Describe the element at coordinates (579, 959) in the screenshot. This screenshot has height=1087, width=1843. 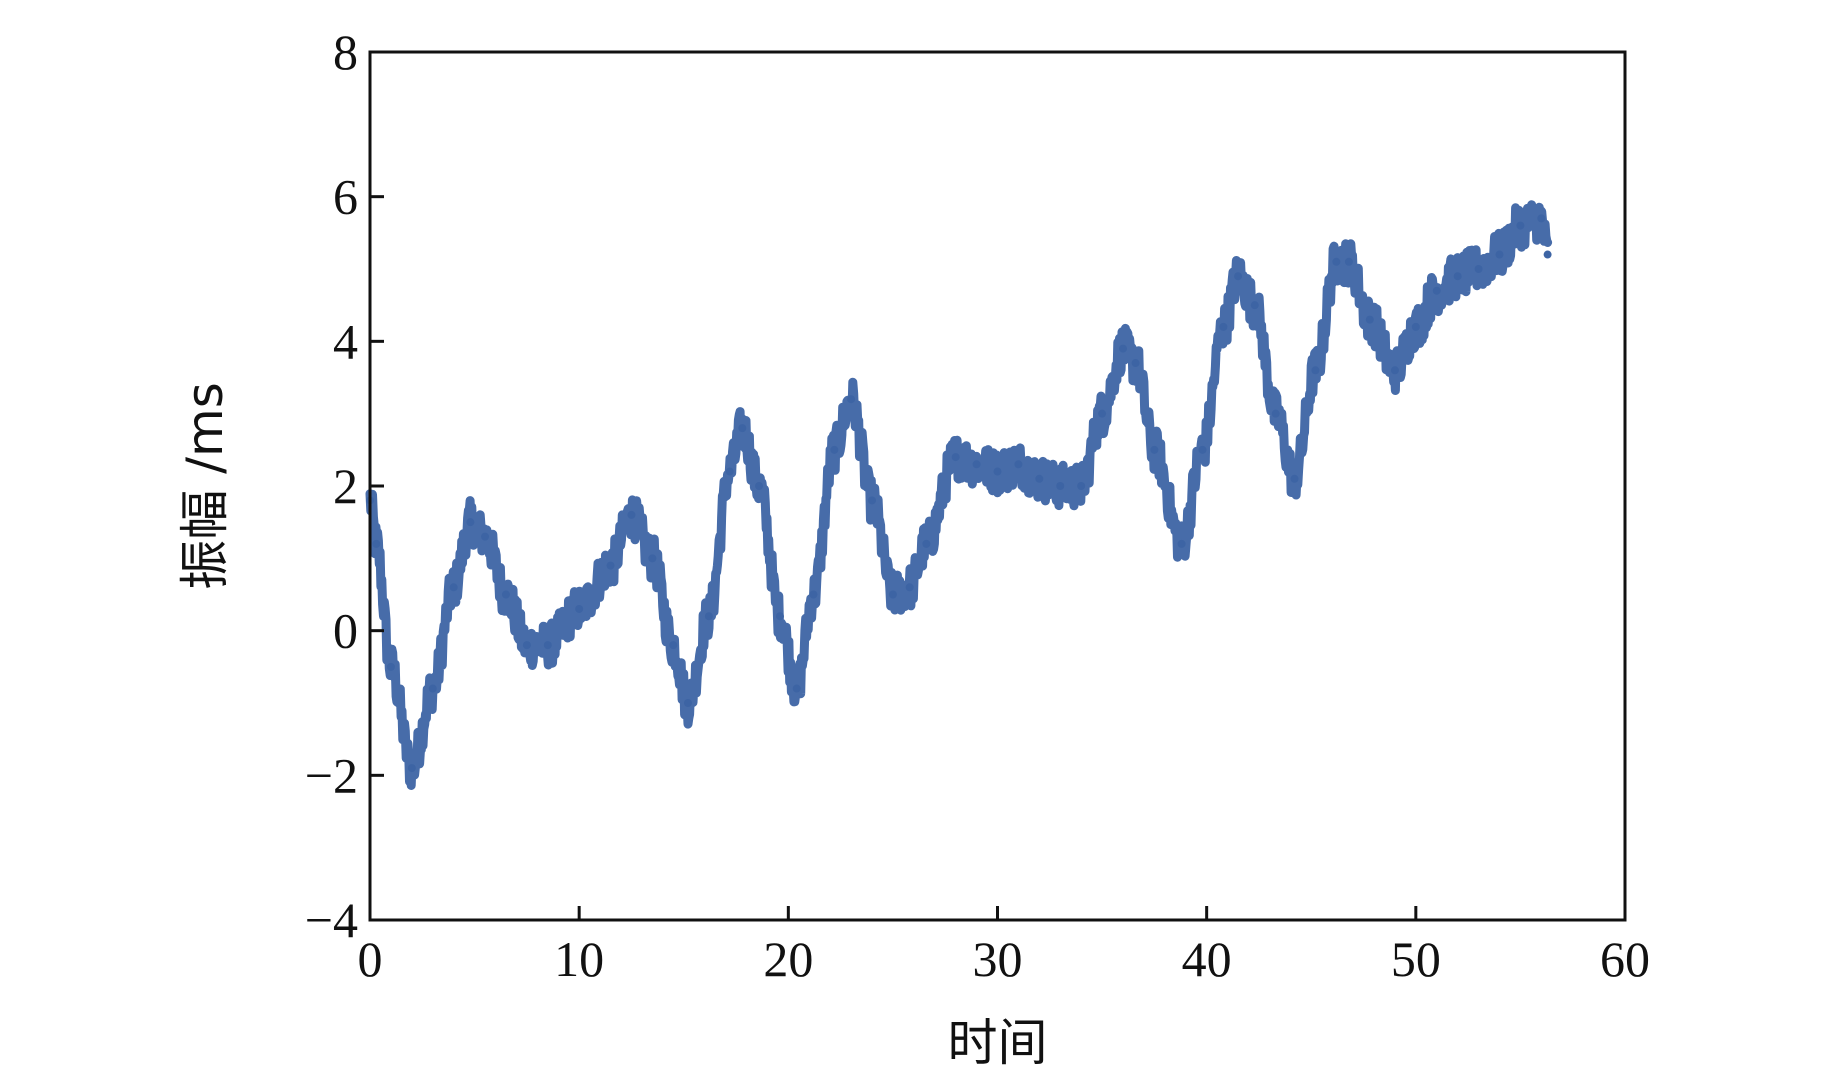
I see `x-tick-label: 10` at that location.